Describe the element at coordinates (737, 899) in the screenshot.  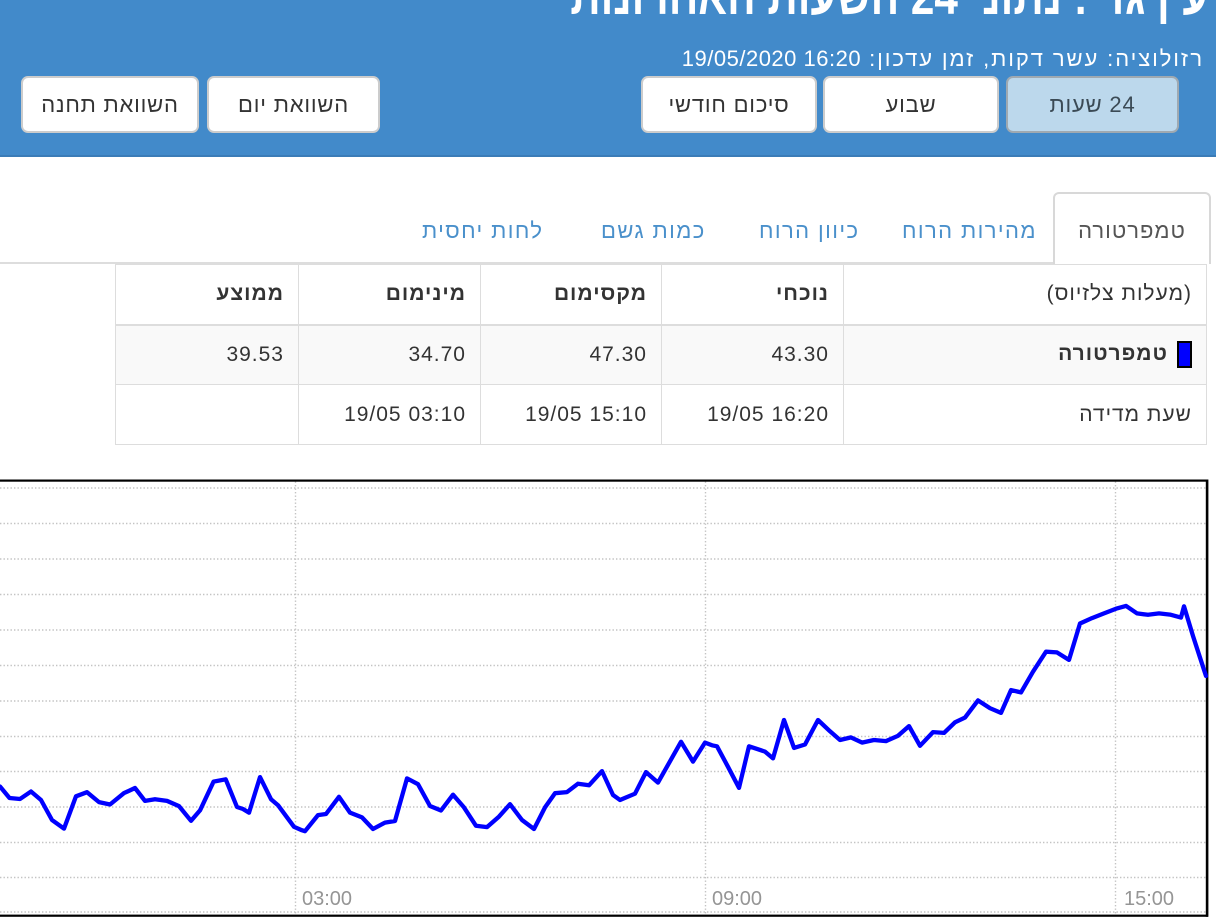
I see `svg-text: 09:00` at that location.